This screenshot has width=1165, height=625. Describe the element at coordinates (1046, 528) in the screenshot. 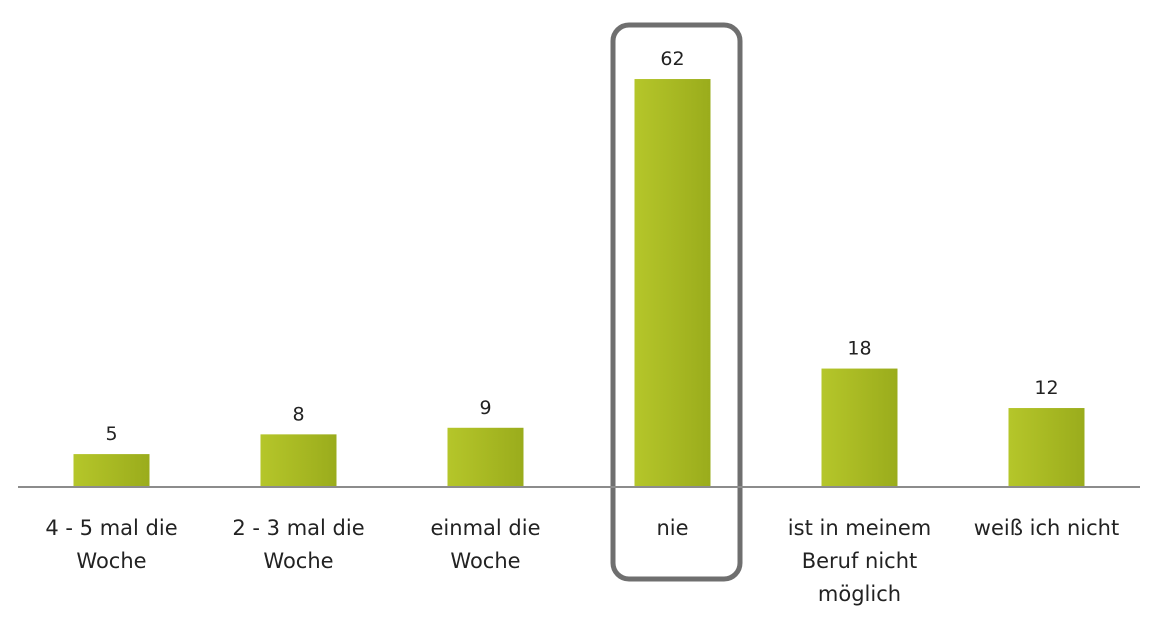

I see `category-label: weiß ich nicht` at that location.